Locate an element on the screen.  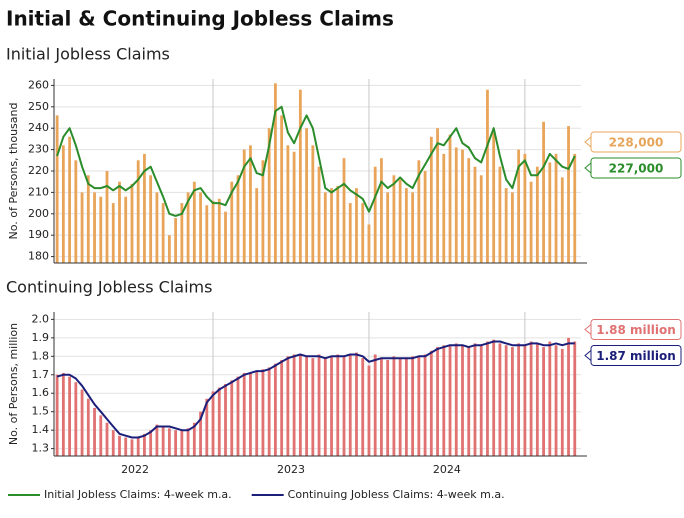
end-label: 1.87 million is located at coordinates (636, 356).